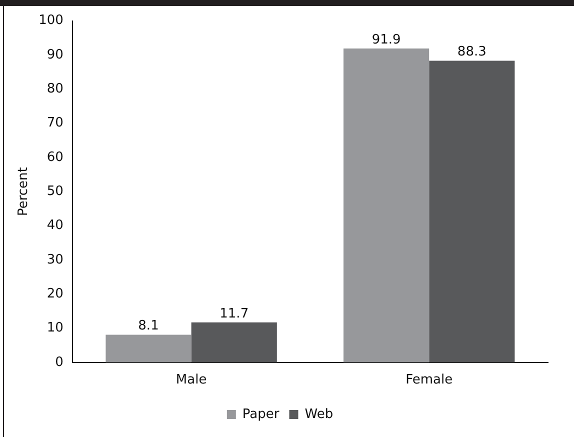 The height and width of the screenshot is (437, 574). I want to click on y-tick-label: 50, so click(55, 191).